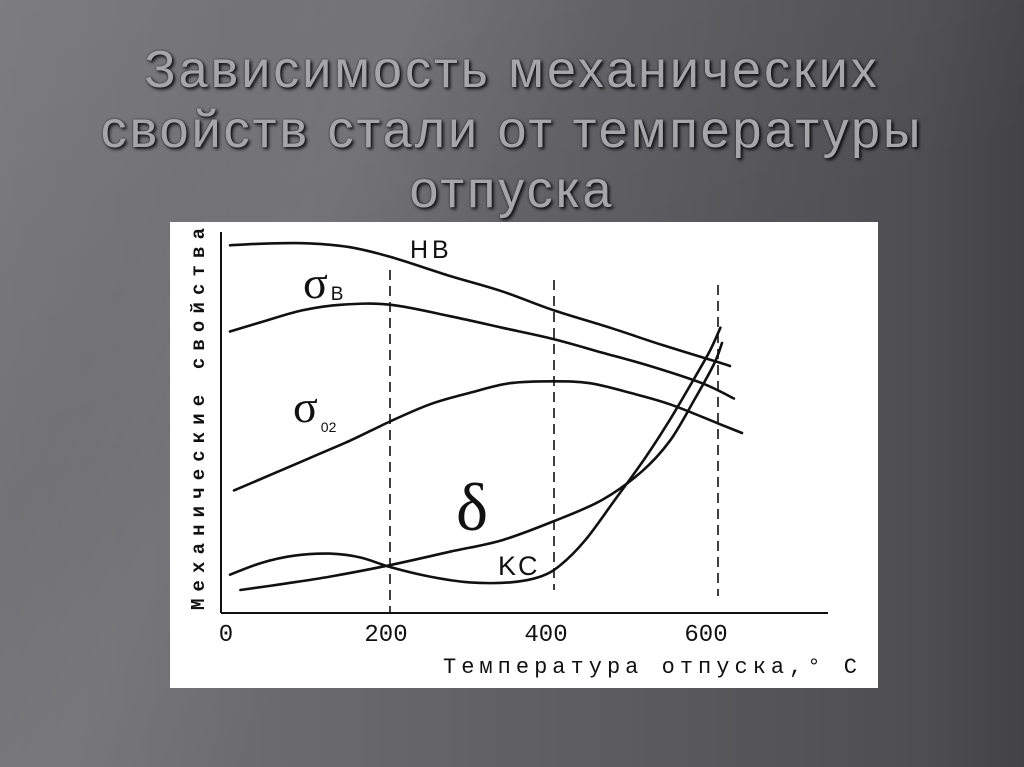  What do you see at coordinates (650, 667) in the screenshot?
I see `x-axis-label: Температура отпуска,° C` at bounding box center [650, 667].